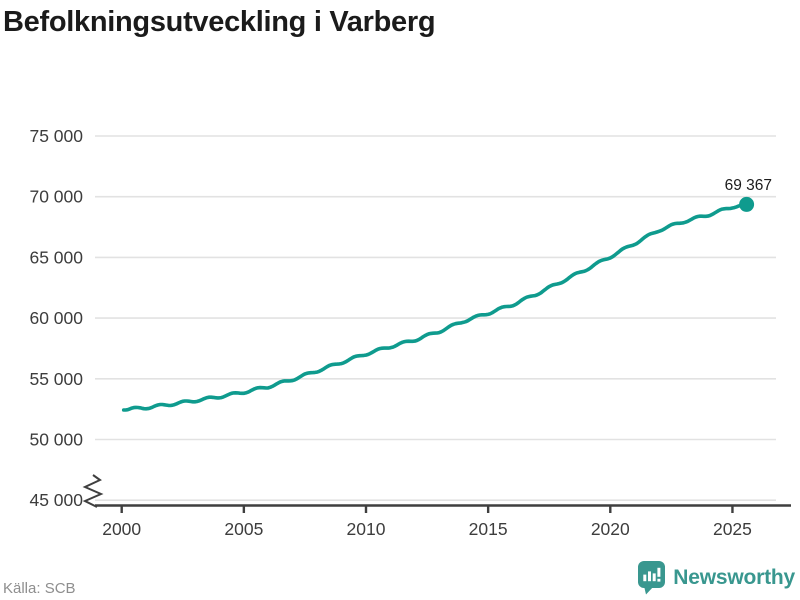 The image size is (800, 600). What do you see at coordinates (366, 529) in the screenshot?
I see `x-tick-label: 2010` at bounding box center [366, 529].